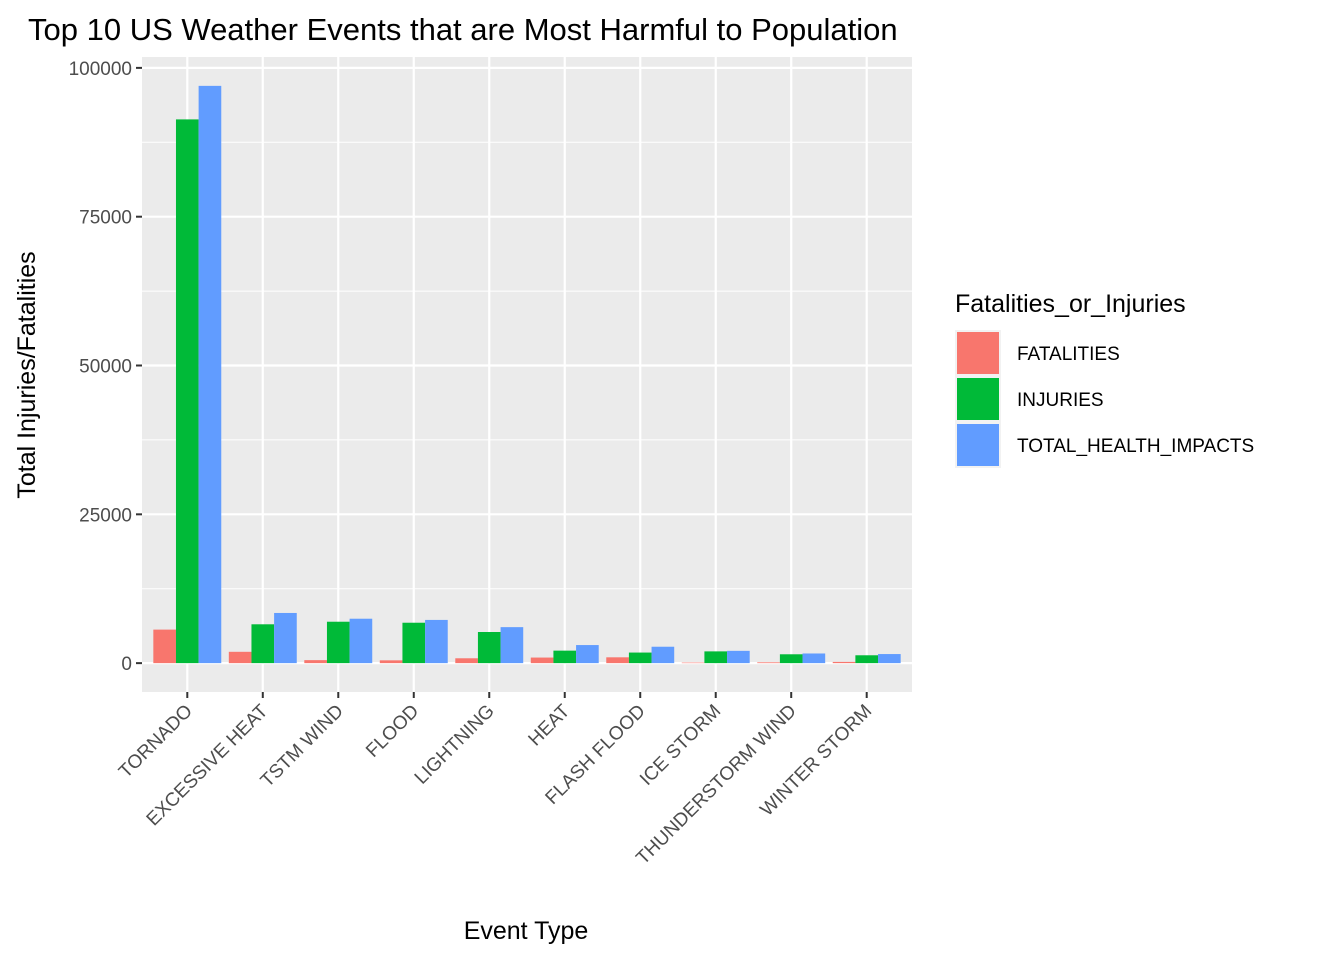 The image size is (1344, 960). I want to click on y-tick-label: 0, so click(126, 664).